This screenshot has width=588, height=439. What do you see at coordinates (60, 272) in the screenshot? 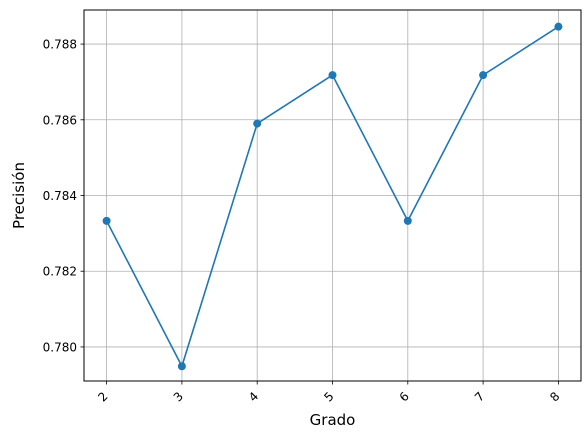
I see `y-tick-label: 0.782` at bounding box center [60, 272].